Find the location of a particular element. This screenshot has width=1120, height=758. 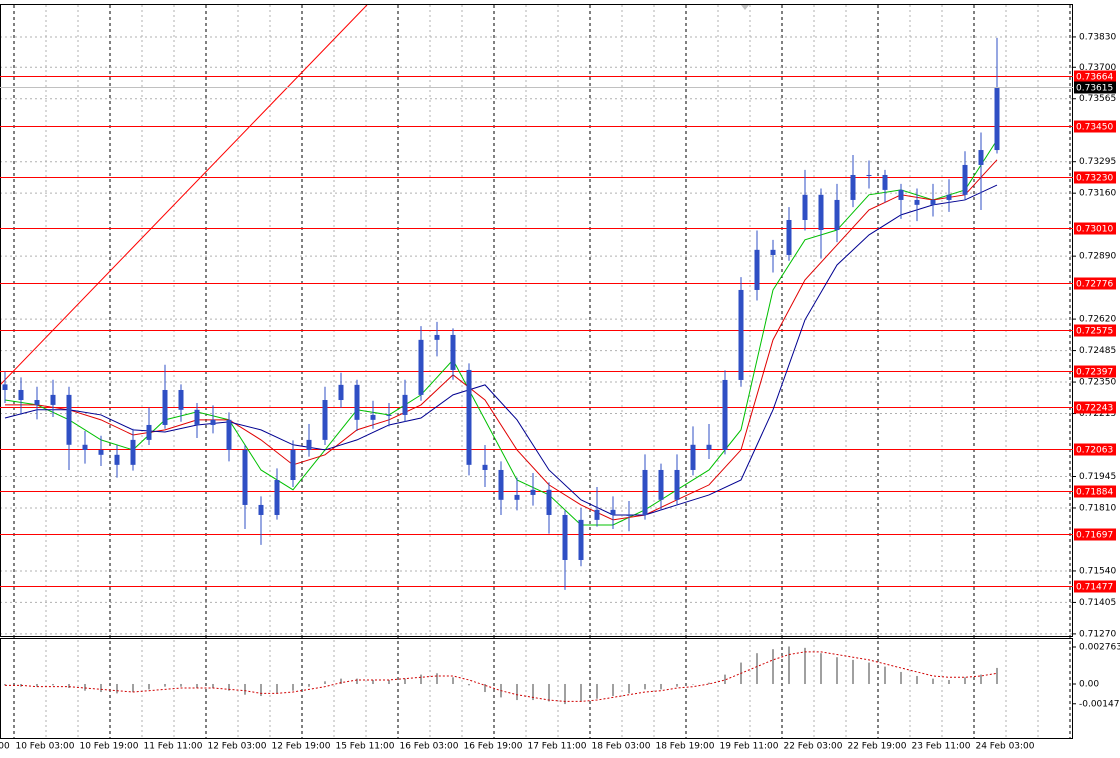

level-label: 0.73664 is located at coordinates (1094, 78).